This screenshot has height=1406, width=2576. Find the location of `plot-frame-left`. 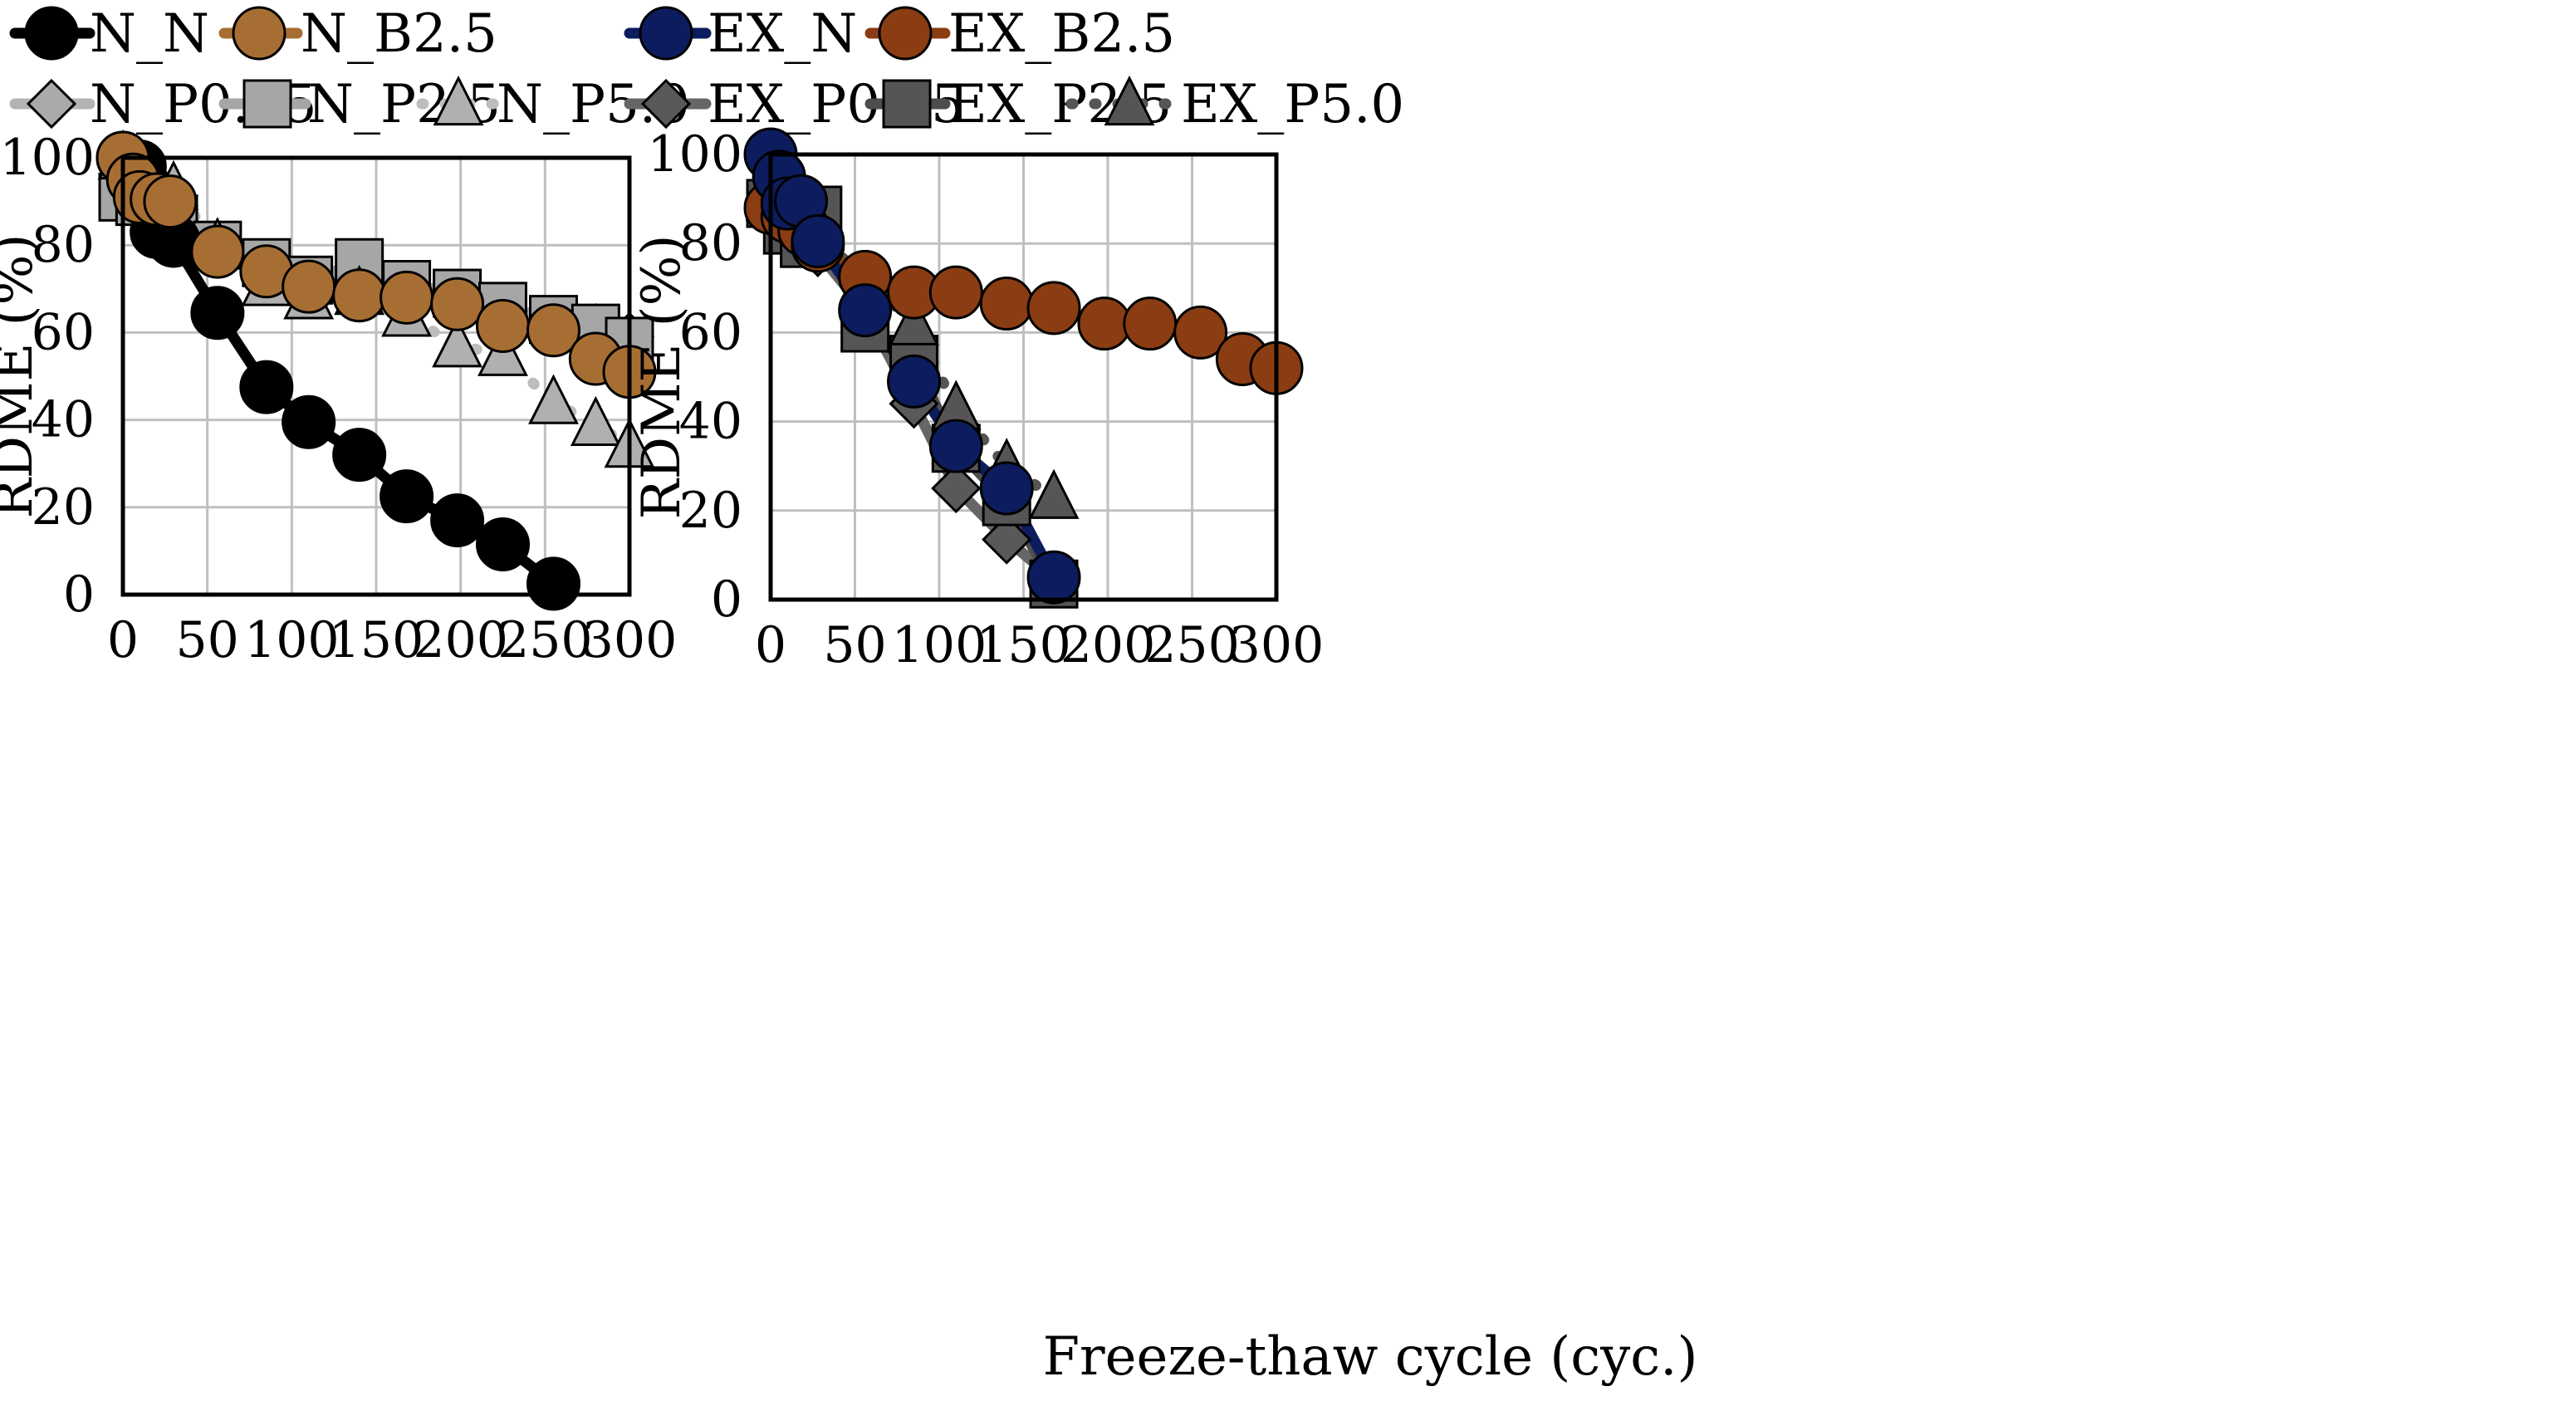

plot-frame-left is located at coordinates (376, 376).